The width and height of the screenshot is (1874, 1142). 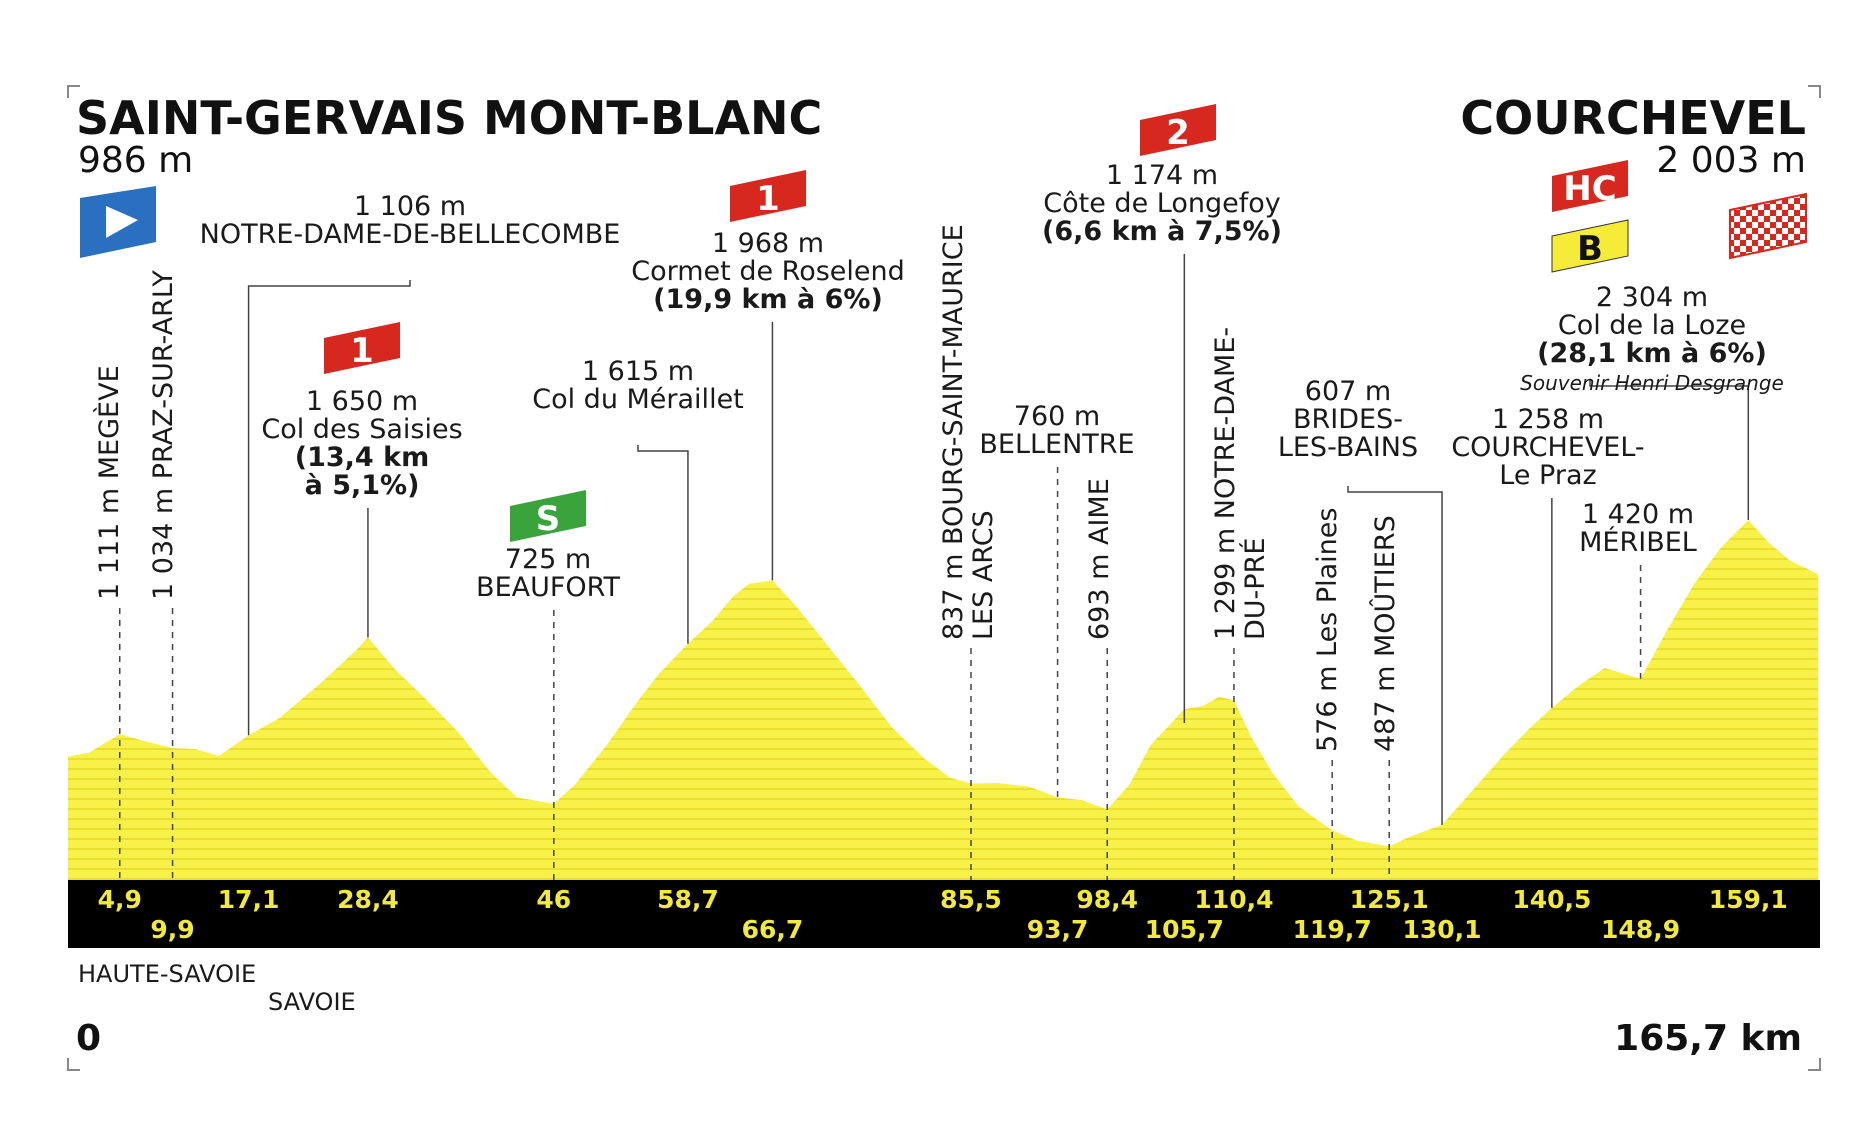 What do you see at coordinates (172, 929) in the screenshot?
I see `km-marker-label: 9,9` at bounding box center [172, 929].